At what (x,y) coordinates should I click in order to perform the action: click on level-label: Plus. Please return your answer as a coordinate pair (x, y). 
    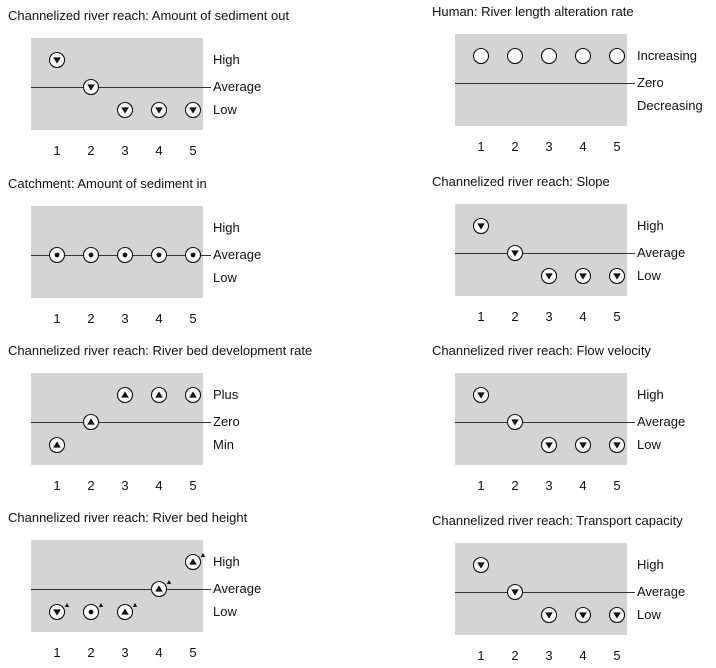
    Looking at the image, I should click on (226, 394).